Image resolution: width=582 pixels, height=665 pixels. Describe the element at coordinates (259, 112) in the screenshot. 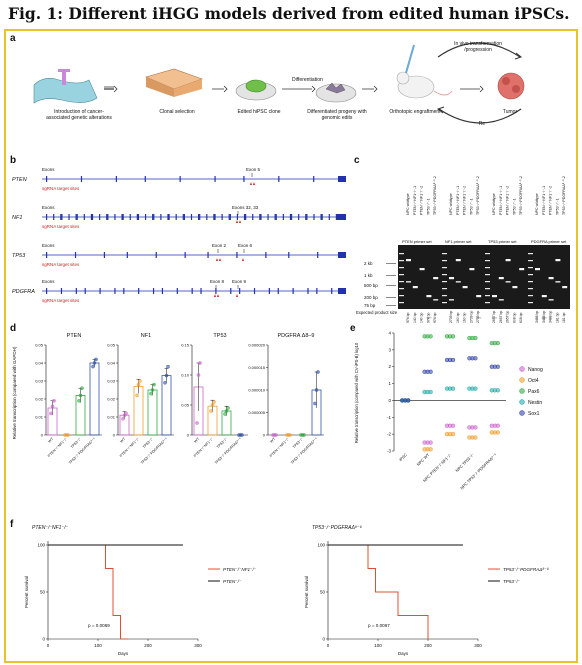

I see `step-edited-label: Edited hiPSC clone` at that location.